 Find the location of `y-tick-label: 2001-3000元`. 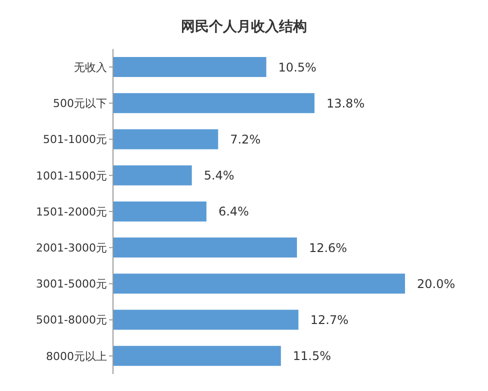

y-tick-label: 2001-3000元 is located at coordinates (71, 248).